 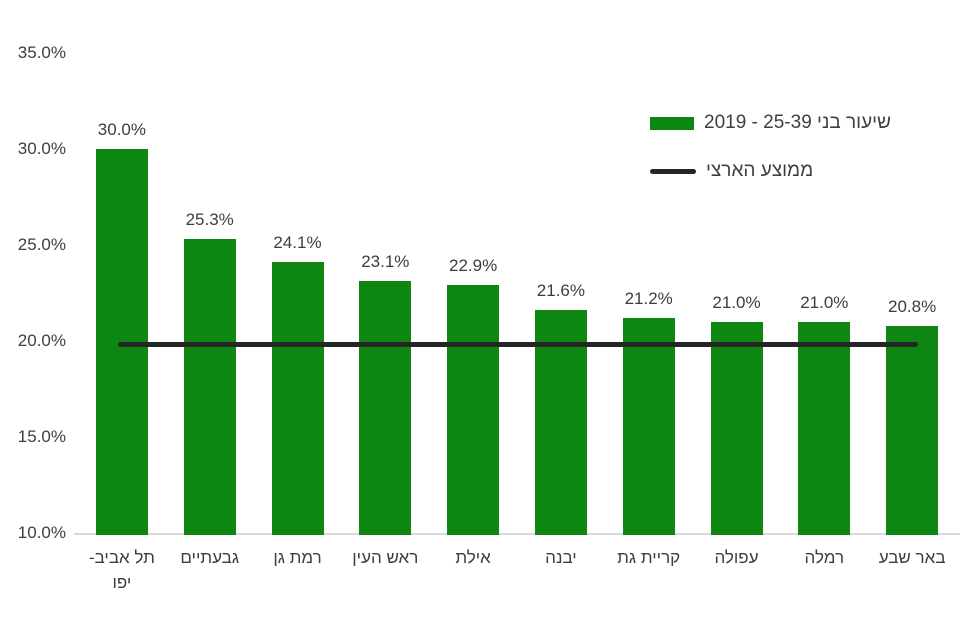 I want to click on y-axis-tick-label: 20.0%, so click(x=41, y=340).